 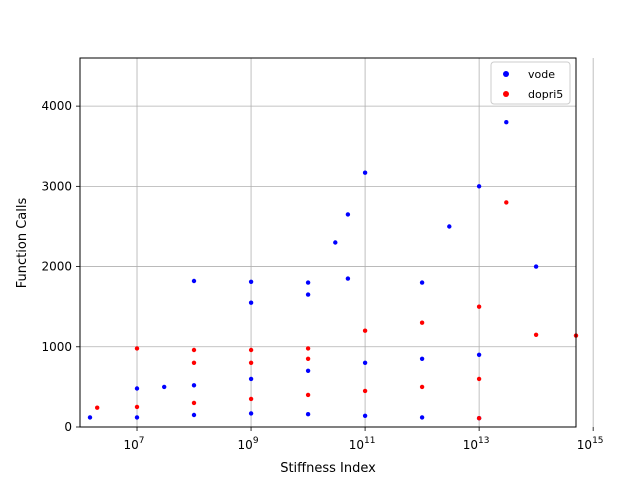 I want to click on legend-label-vode: vode, so click(x=541, y=74).